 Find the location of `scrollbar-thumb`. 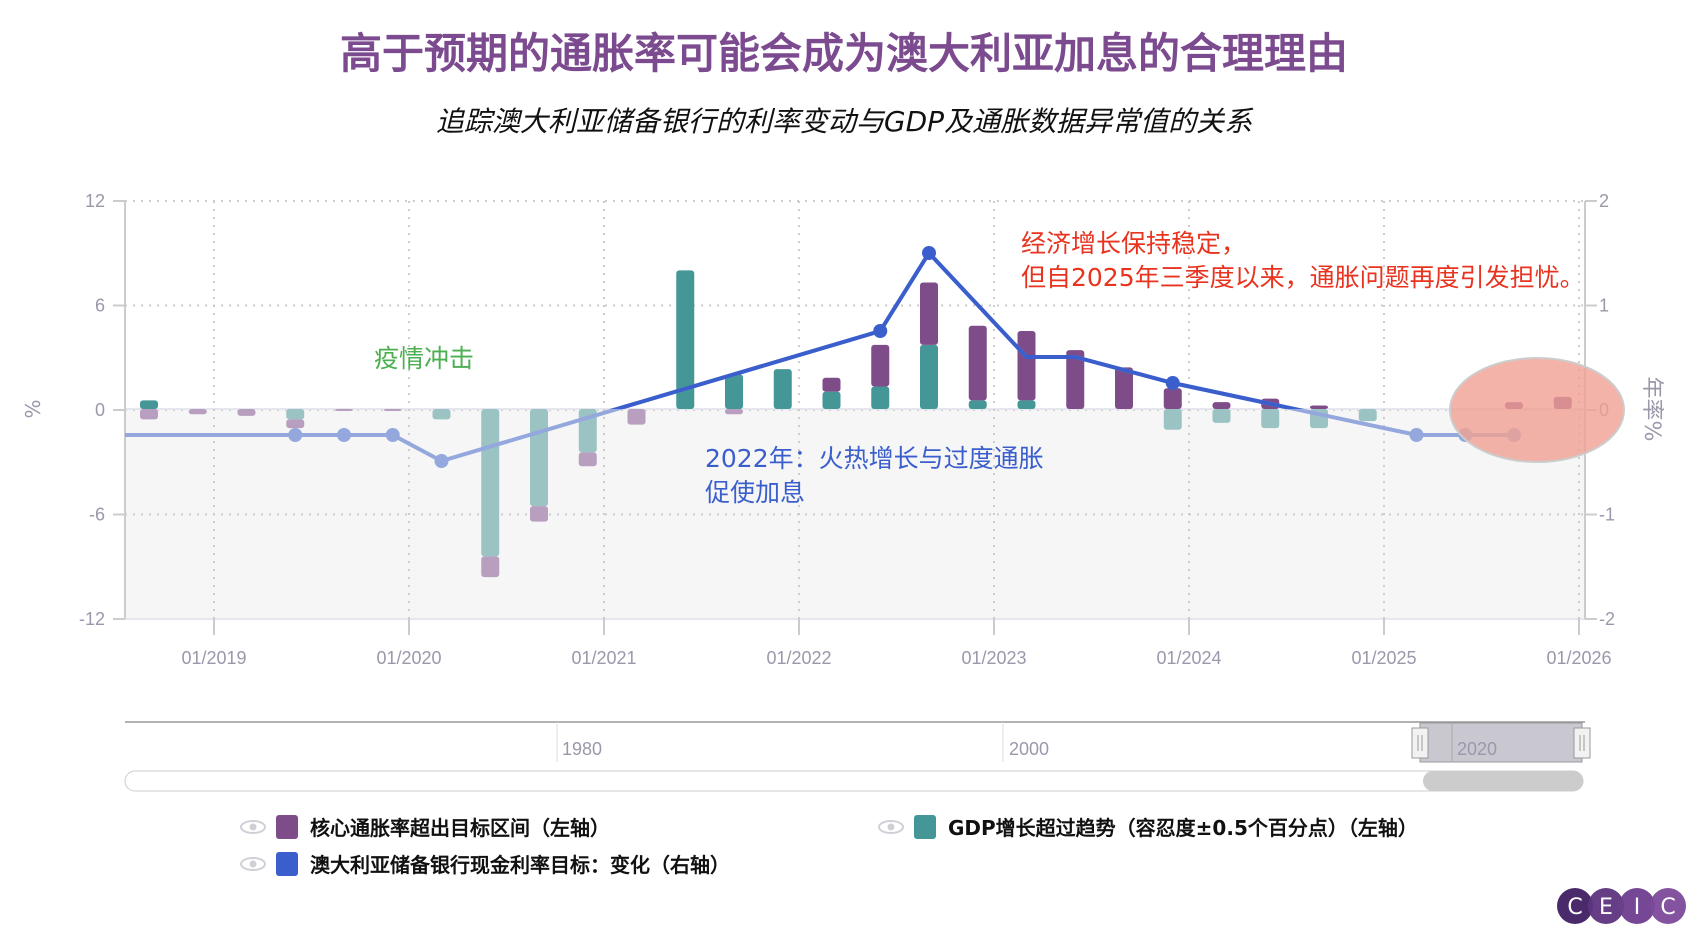

scrollbar-thumb is located at coordinates (1503, 781).